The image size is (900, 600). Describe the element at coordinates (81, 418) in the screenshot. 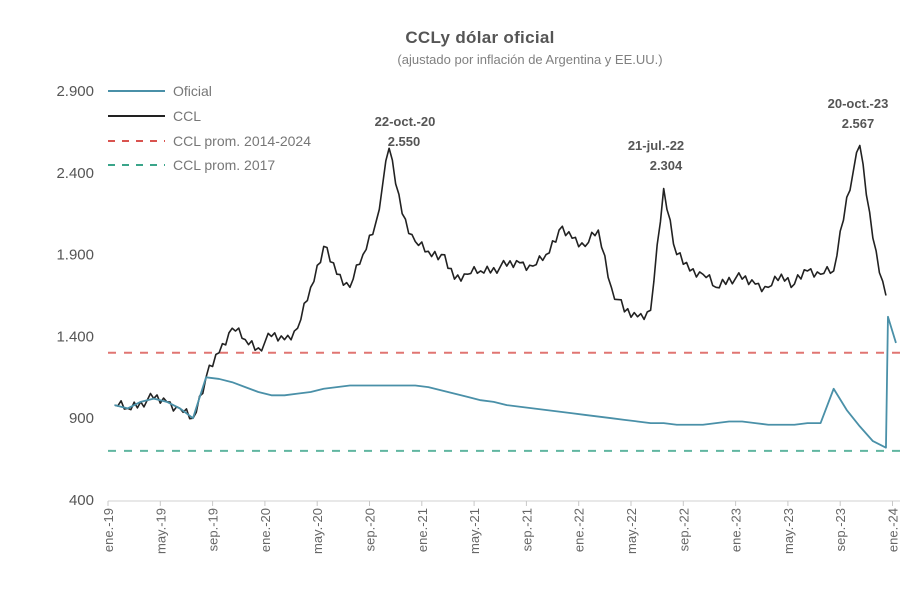

I see `y-tick-label: 900` at that location.